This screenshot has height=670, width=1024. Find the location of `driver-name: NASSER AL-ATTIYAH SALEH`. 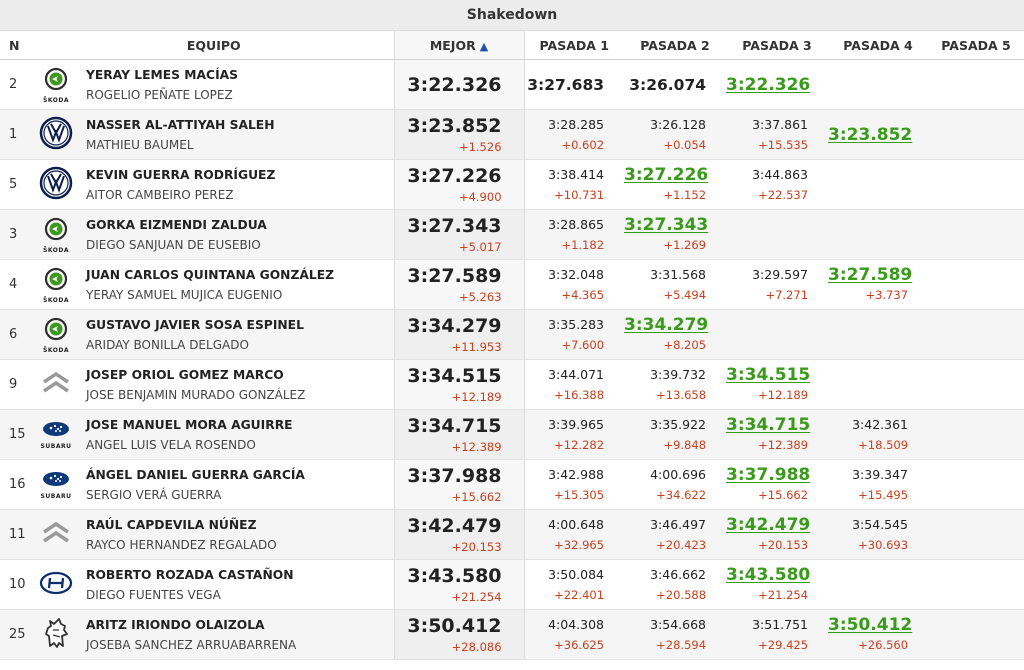

driver-name: NASSER AL-ATTIYAH SALEH is located at coordinates (180, 124).